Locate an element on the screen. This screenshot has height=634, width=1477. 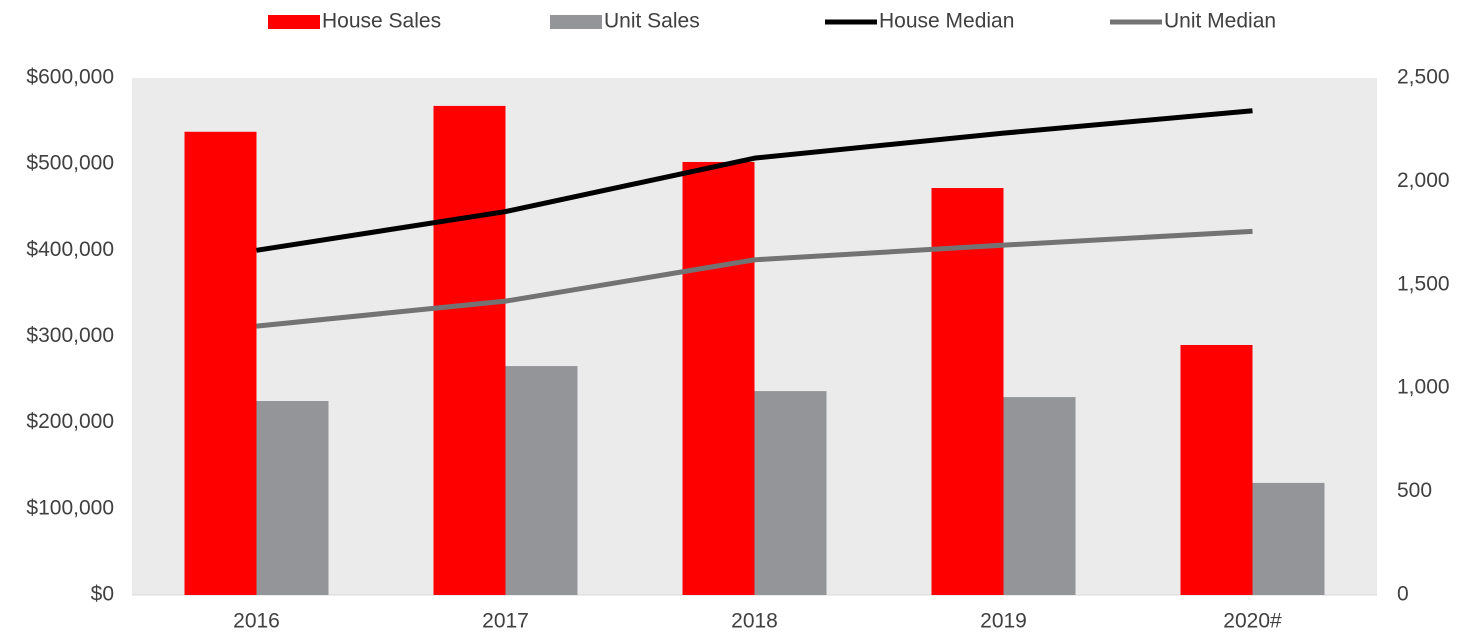
x-tick-label: 2016 is located at coordinates (256, 621).